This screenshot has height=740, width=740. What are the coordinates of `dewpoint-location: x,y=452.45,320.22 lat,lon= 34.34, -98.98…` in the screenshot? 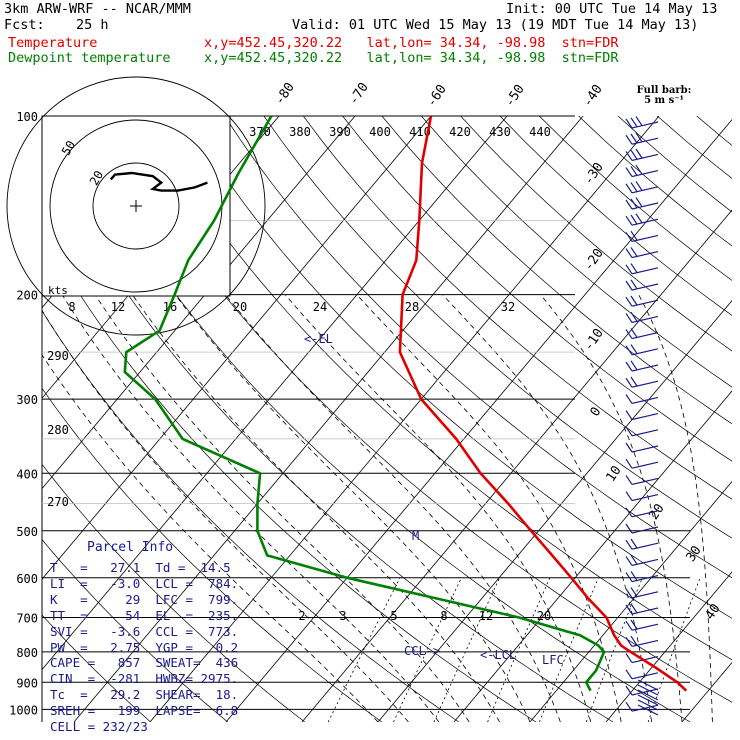 It's located at (411, 58).